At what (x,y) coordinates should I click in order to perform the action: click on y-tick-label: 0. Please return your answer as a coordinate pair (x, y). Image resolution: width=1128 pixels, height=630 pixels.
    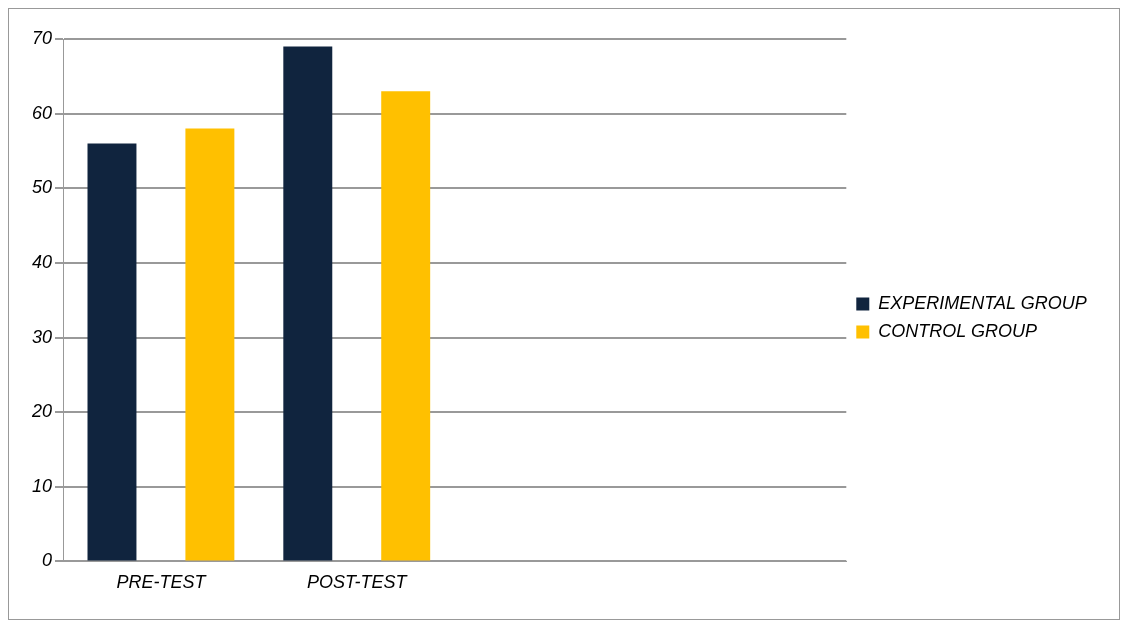
    Looking at the image, I should click on (47, 560).